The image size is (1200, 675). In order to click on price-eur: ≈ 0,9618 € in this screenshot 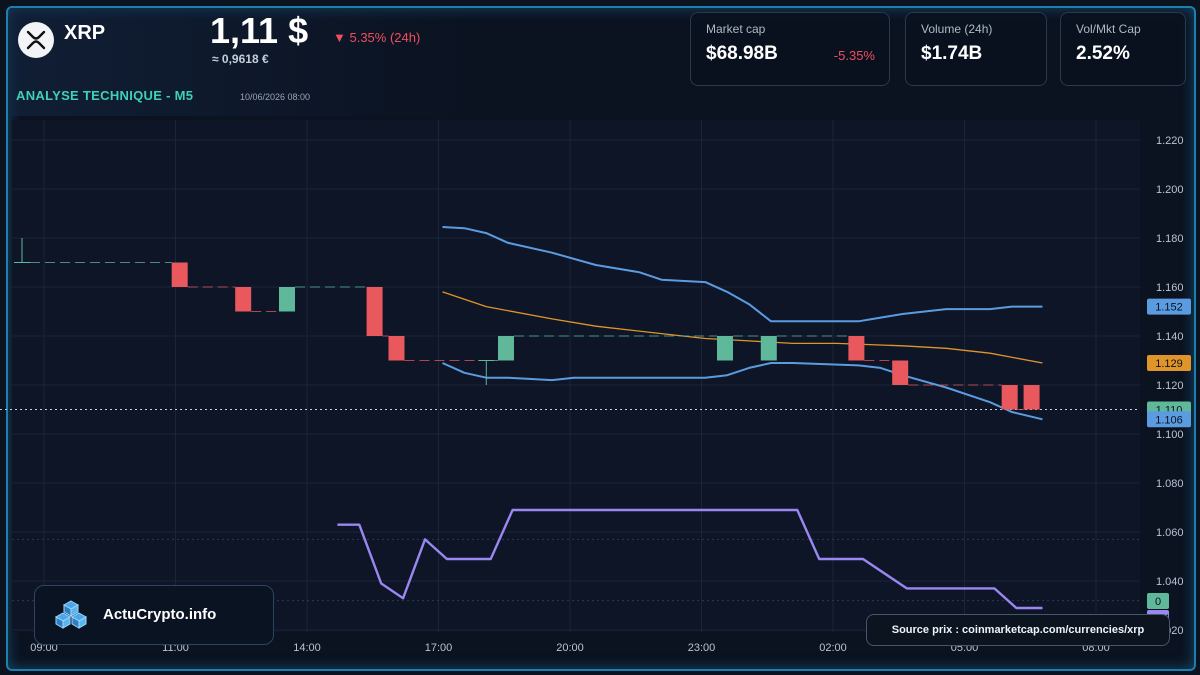, I will do `click(240, 59)`.